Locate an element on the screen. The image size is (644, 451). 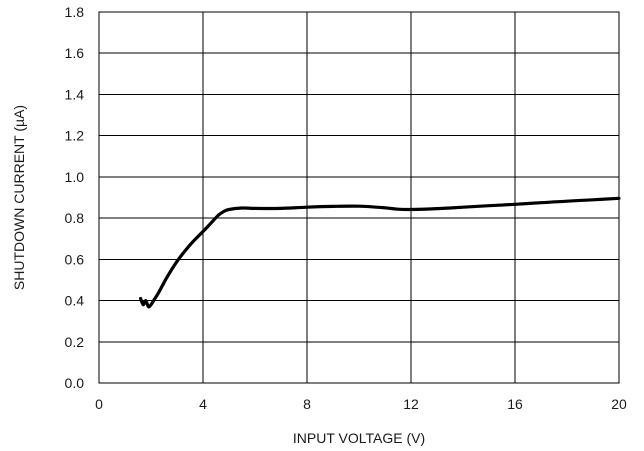
x-axis-label: INPUT VOLTAGE (V) is located at coordinates (359, 438).